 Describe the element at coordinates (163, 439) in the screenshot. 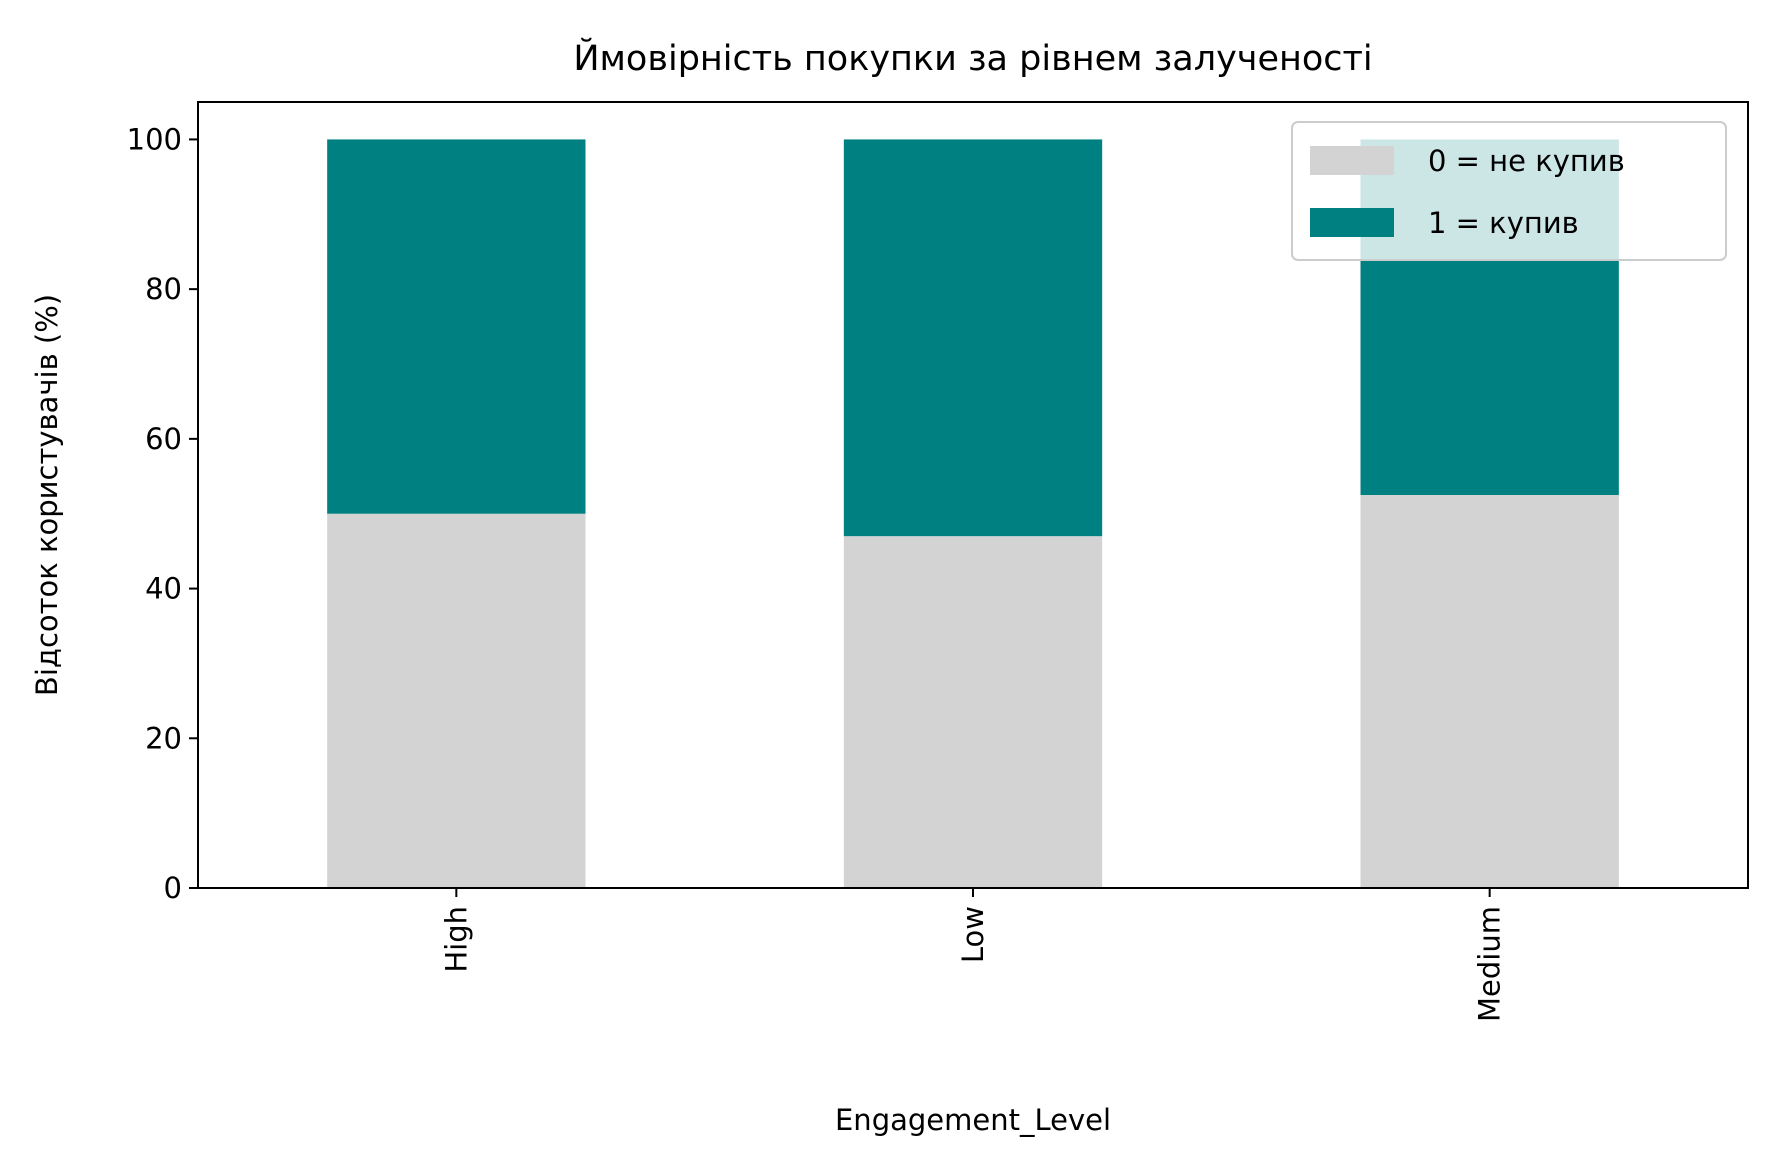

I see `y-tick-label: 60` at that location.